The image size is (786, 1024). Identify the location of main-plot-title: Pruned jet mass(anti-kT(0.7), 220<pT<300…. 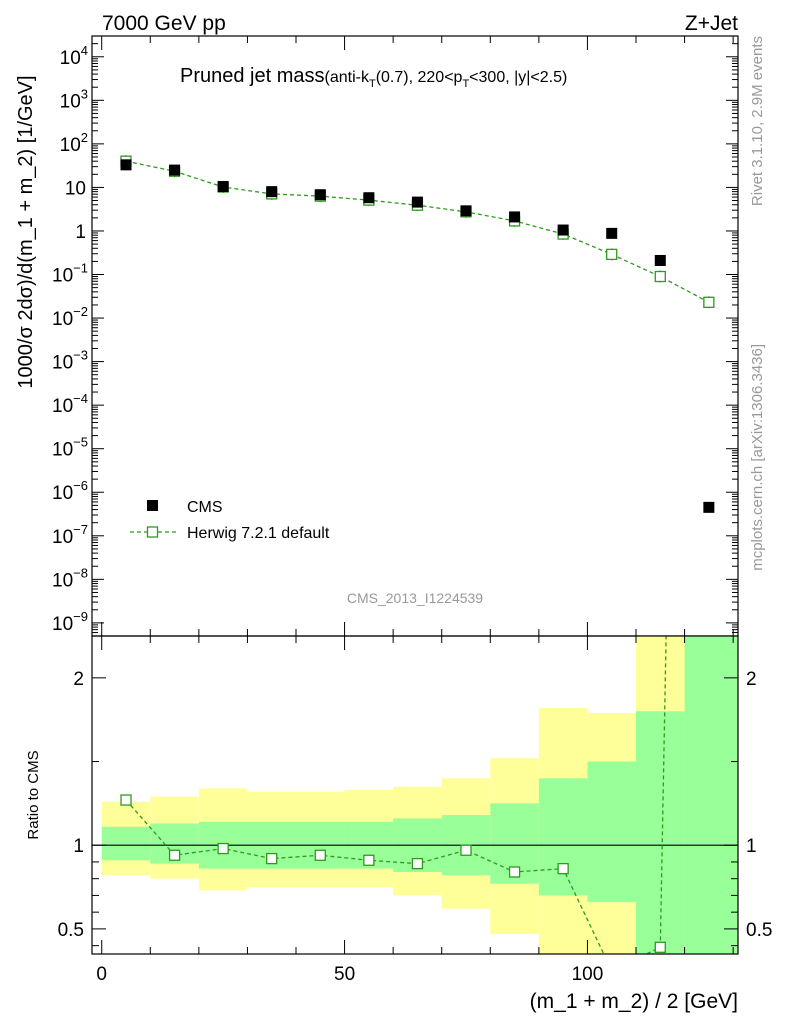
(373, 77).